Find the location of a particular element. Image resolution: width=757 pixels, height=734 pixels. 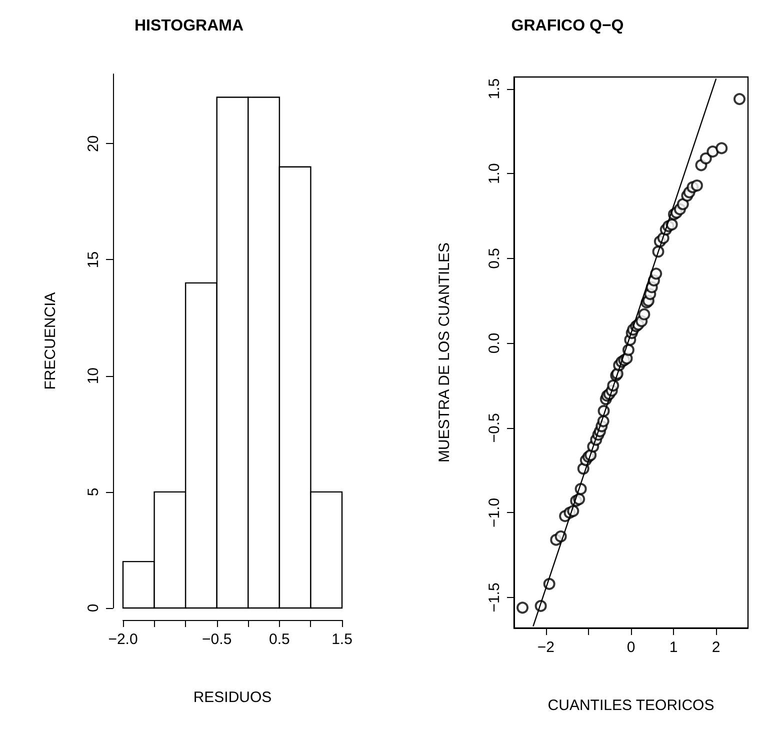

y-tick-label: 0.5 is located at coordinates (494, 258).